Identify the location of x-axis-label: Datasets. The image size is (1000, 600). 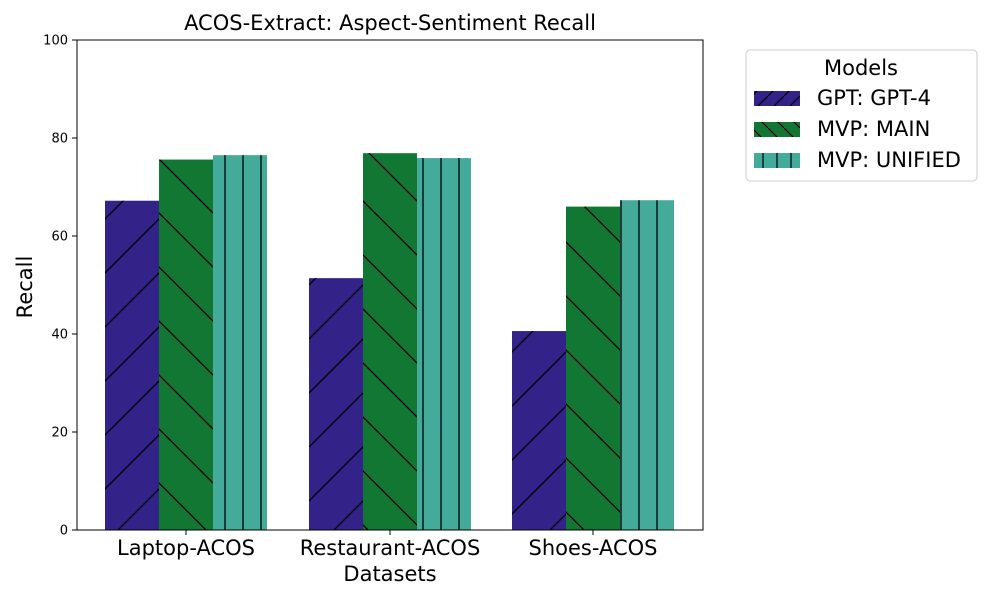
(389, 574).